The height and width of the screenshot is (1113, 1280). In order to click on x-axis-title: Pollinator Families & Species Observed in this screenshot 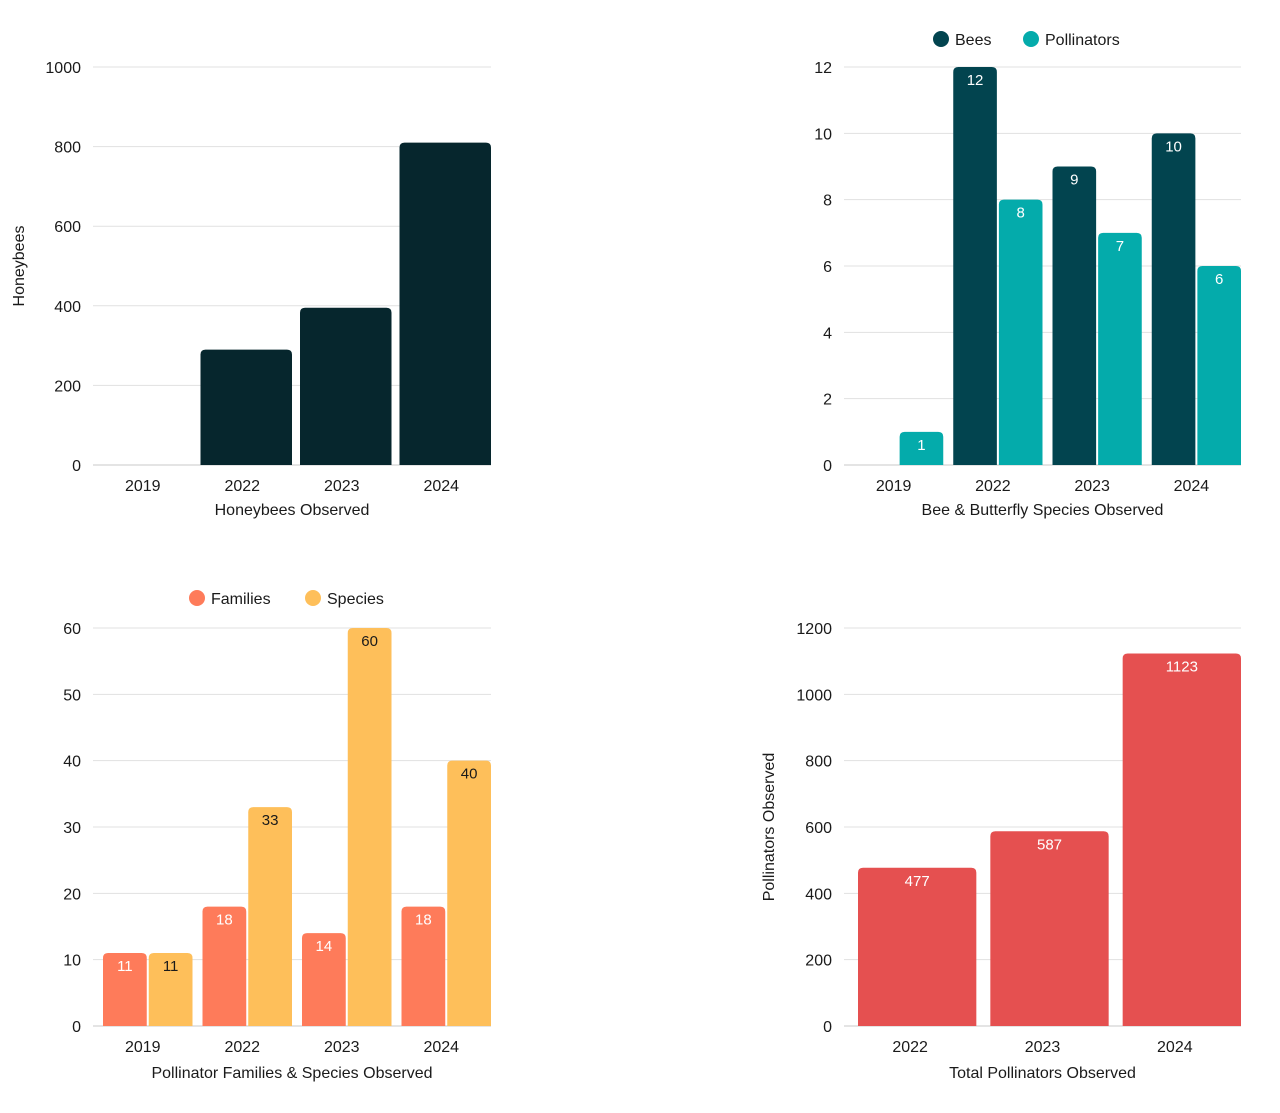, I will do `click(291, 1073)`.